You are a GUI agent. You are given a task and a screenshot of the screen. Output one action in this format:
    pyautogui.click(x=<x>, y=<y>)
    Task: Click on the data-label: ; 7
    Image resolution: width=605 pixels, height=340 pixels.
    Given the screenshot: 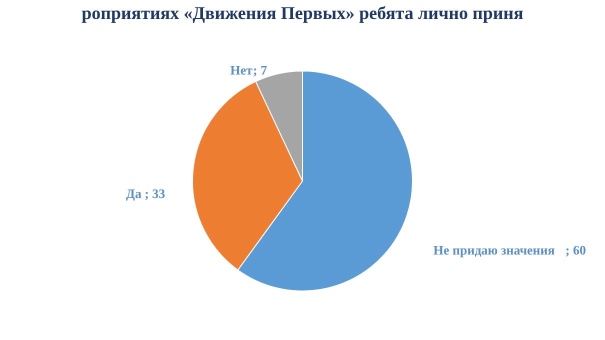 What is the action you would take?
    pyautogui.click(x=260, y=70)
    